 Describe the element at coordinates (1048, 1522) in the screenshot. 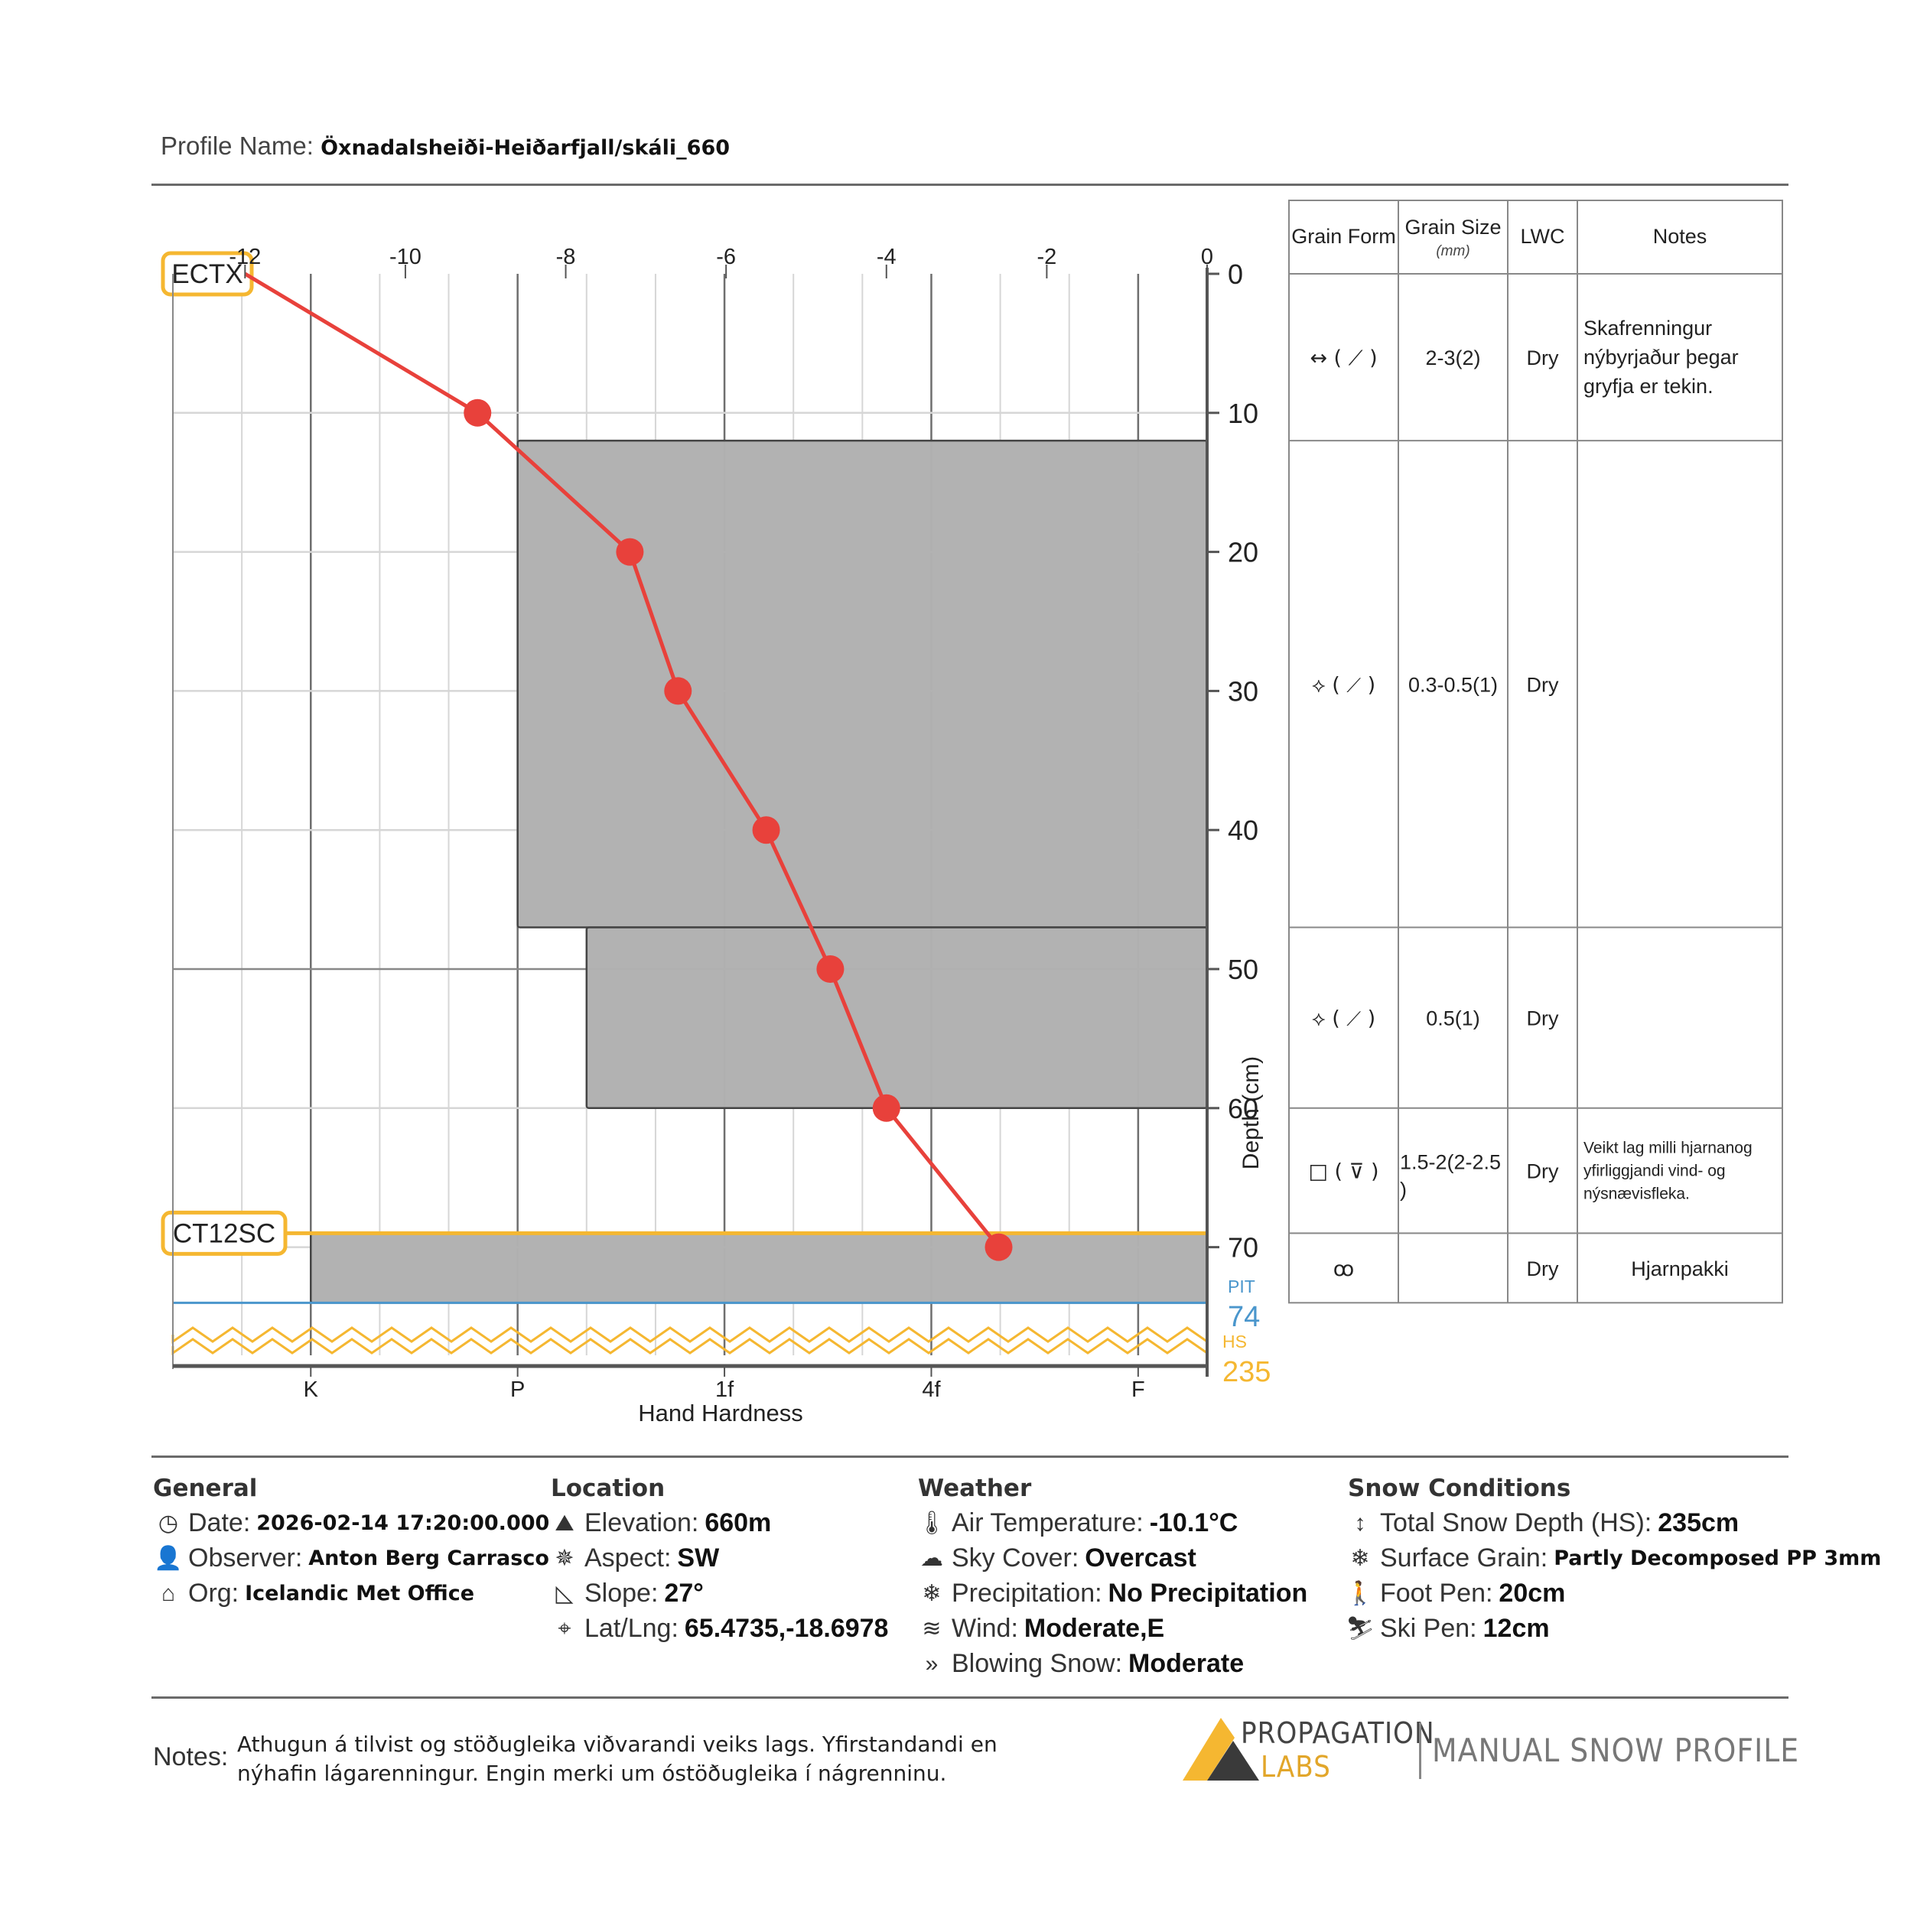

I see `air-temp-label: Air Temperature:` at that location.